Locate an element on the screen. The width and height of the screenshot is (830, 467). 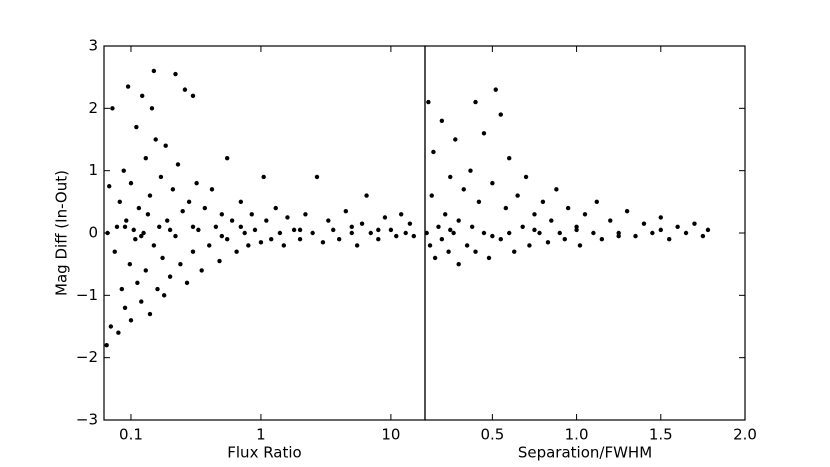
y-tick-label: 0 is located at coordinates (93, 233).